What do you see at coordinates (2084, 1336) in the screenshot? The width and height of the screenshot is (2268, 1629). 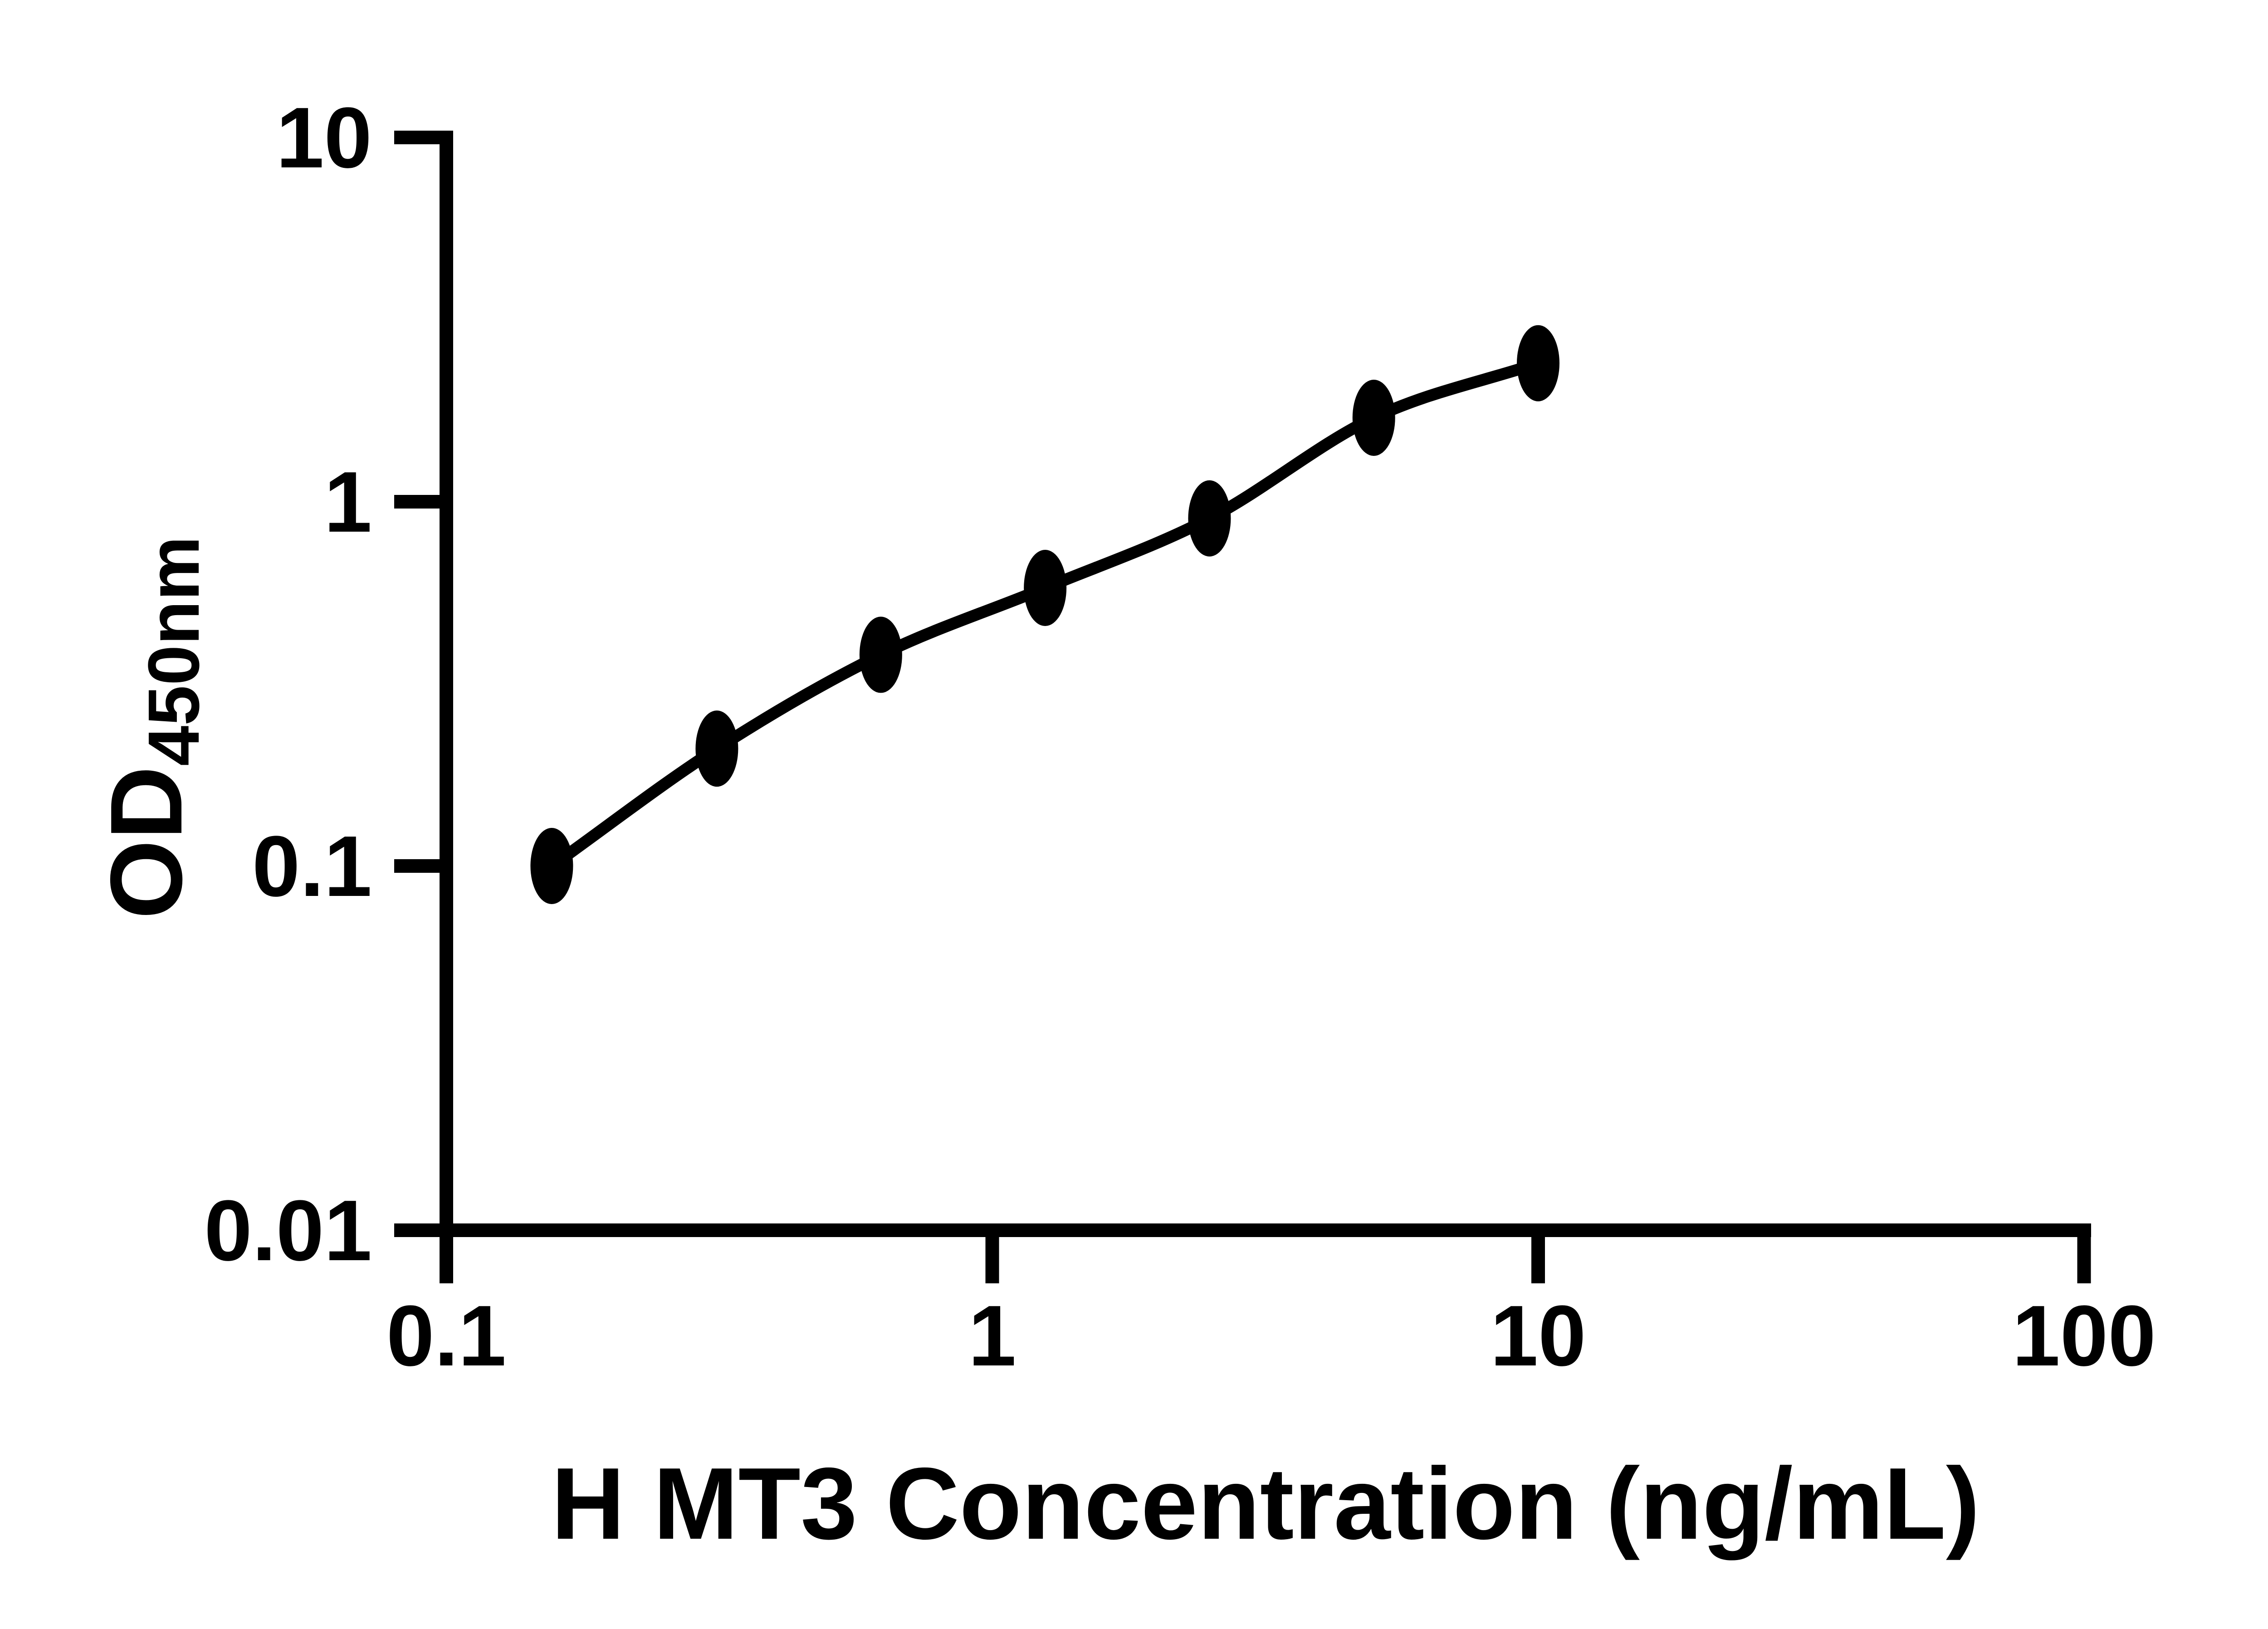 I see `x-tick-label: 100` at bounding box center [2084, 1336].